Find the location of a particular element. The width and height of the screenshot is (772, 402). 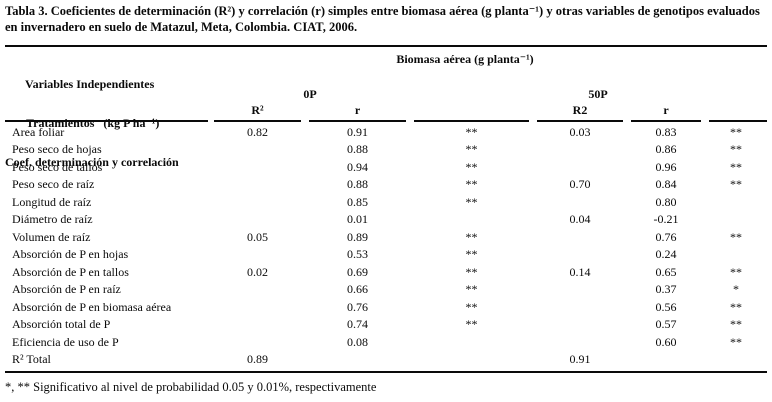

header-coef-label: Coef. determinación y correlación is located at coordinates (92, 162).